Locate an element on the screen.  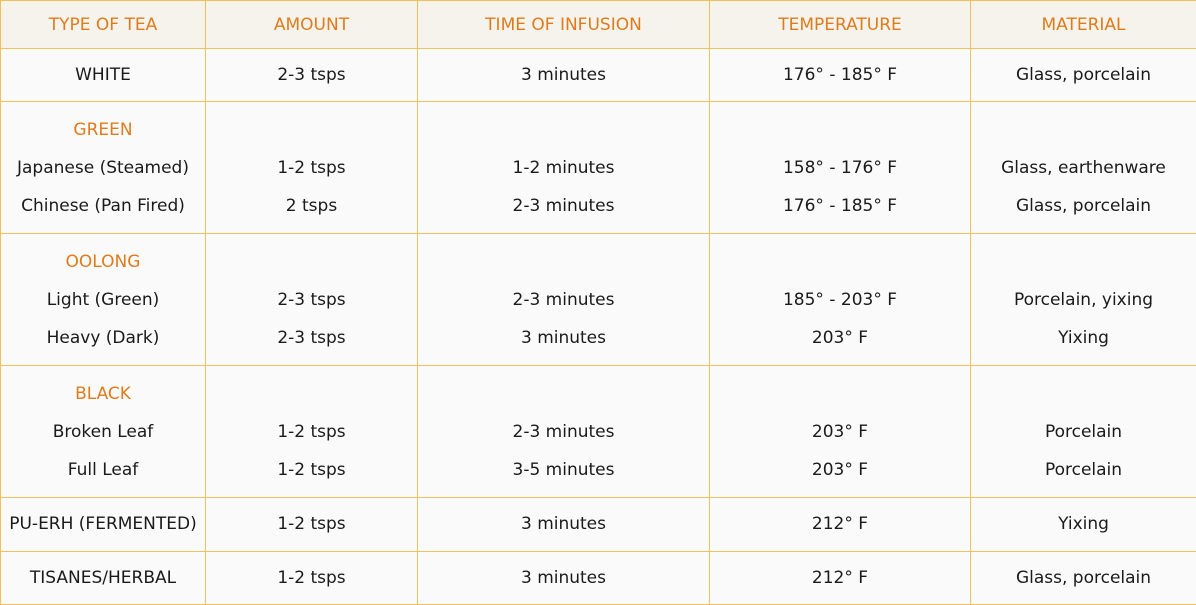
tea-type-cell: WHITE is located at coordinates (103, 75).